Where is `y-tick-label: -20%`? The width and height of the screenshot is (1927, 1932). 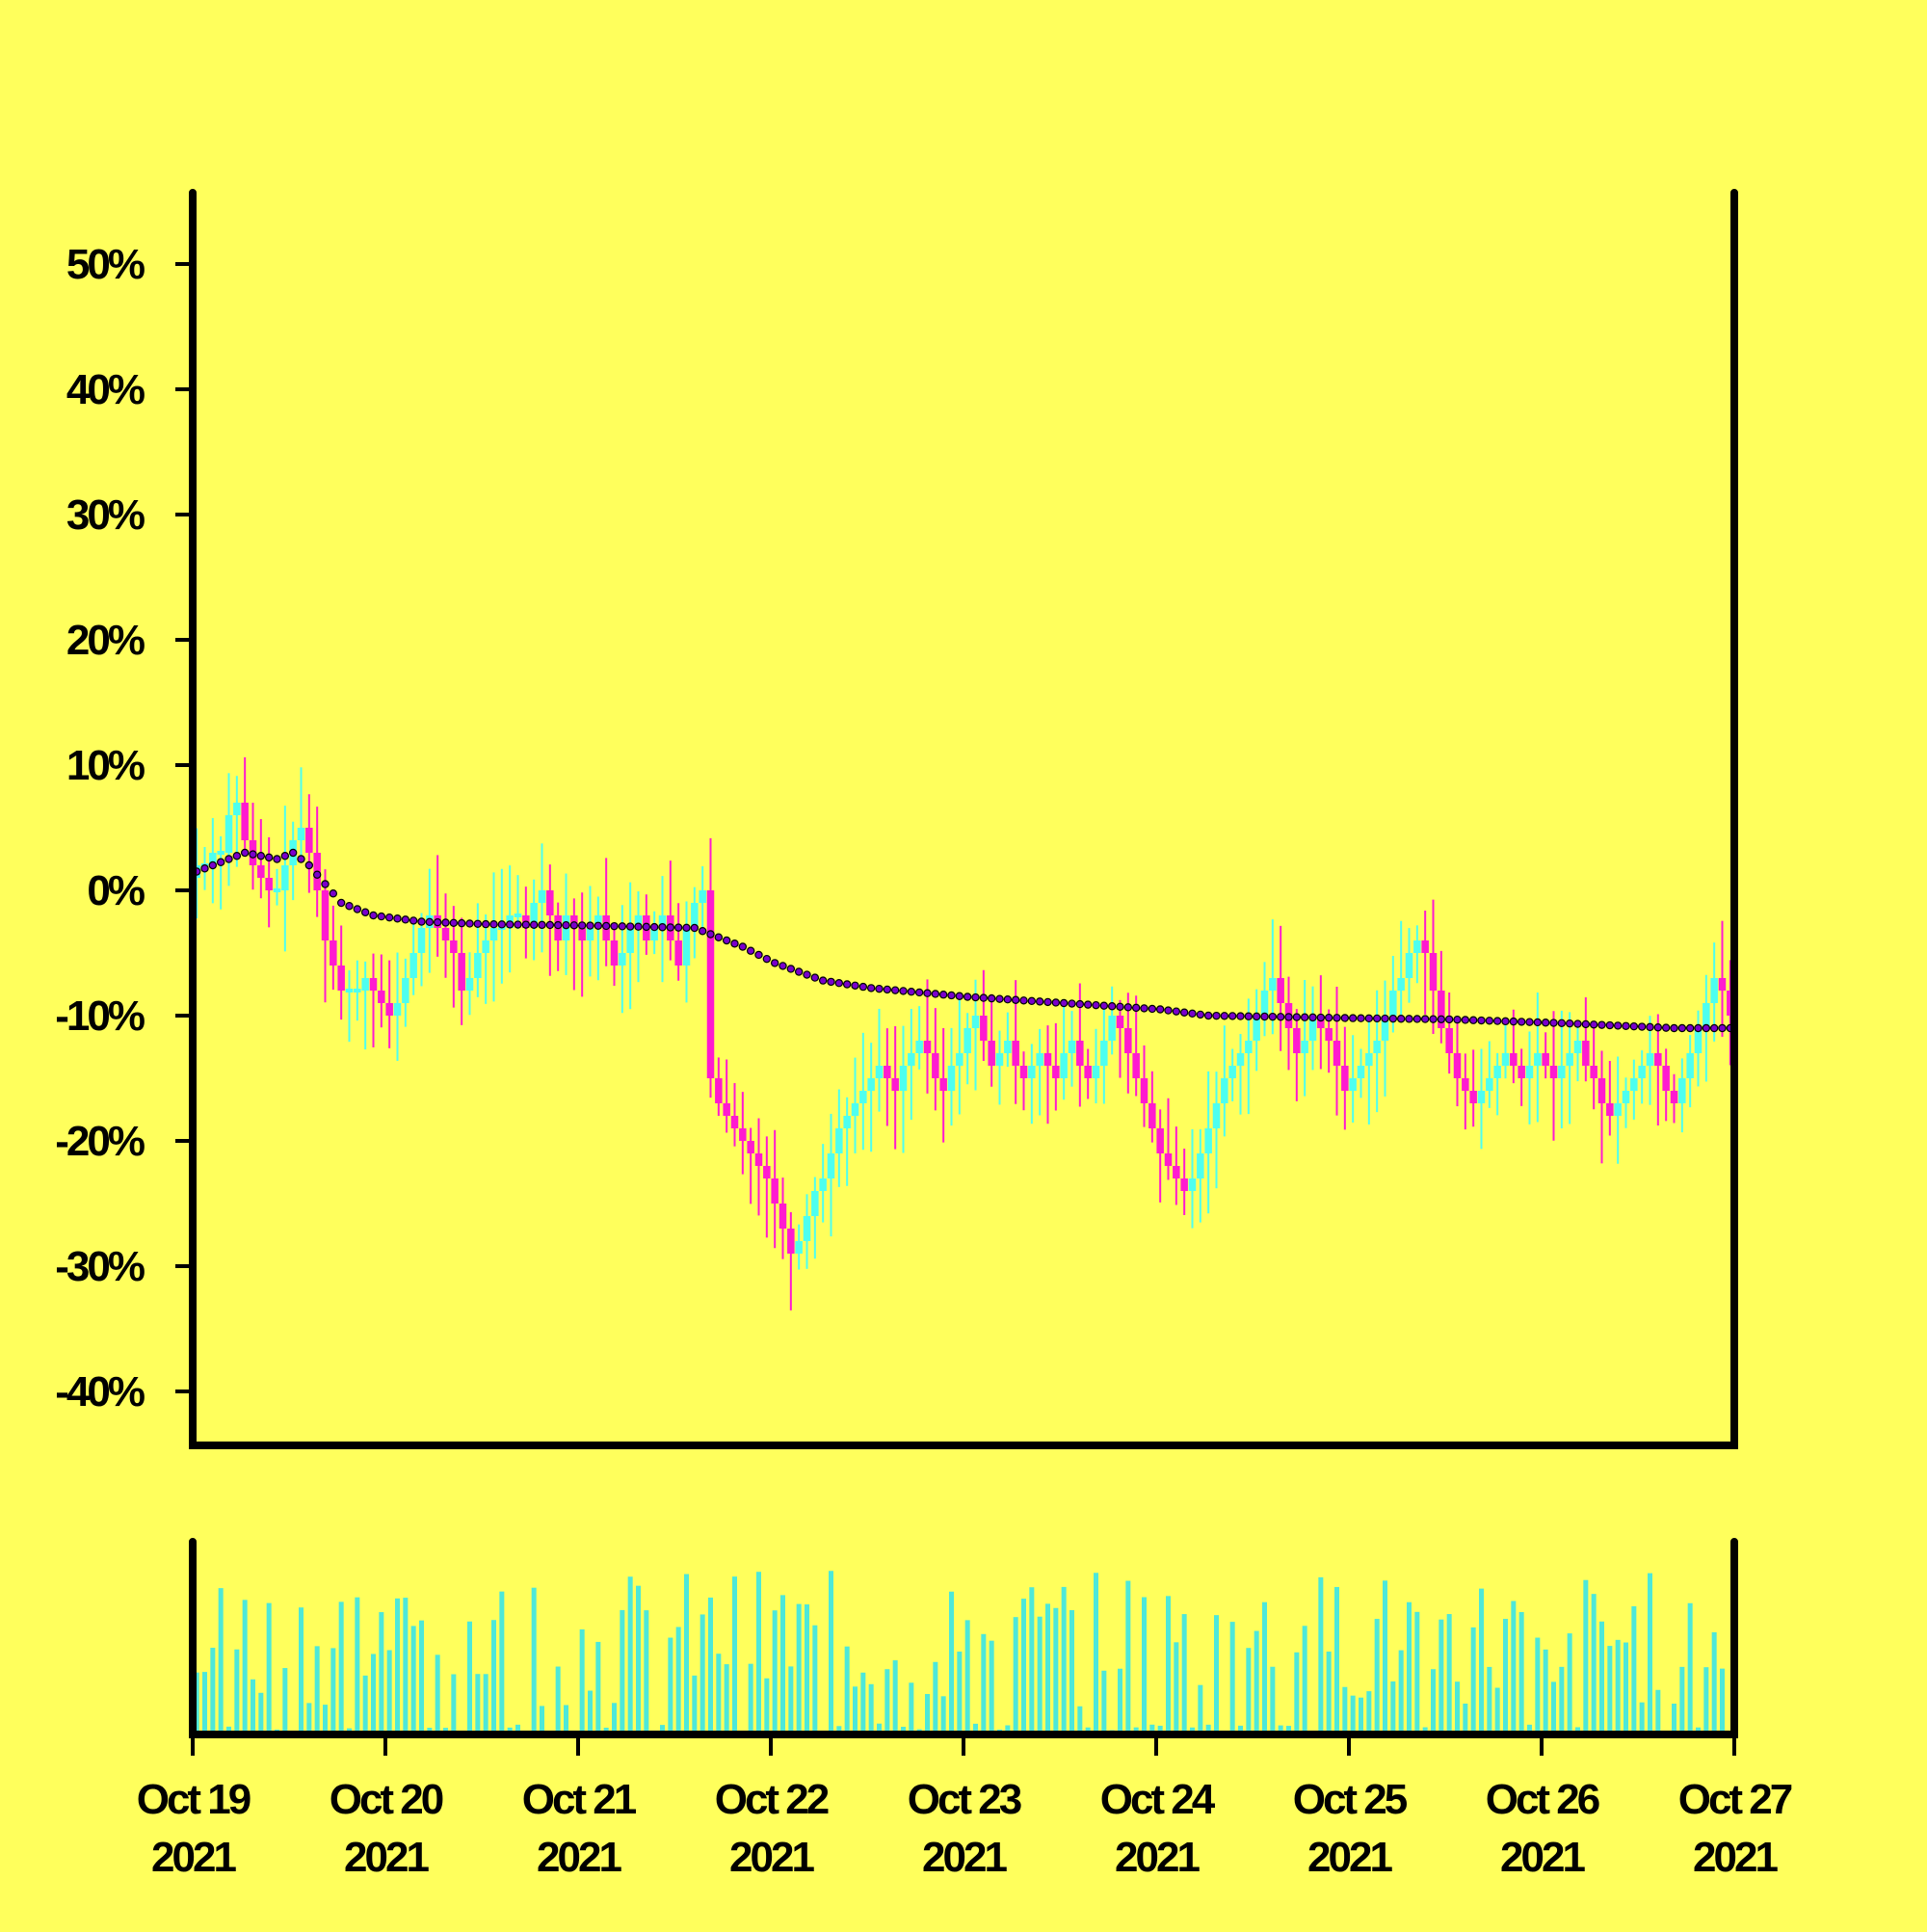 y-tick-label: -20% is located at coordinates (100, 1141).